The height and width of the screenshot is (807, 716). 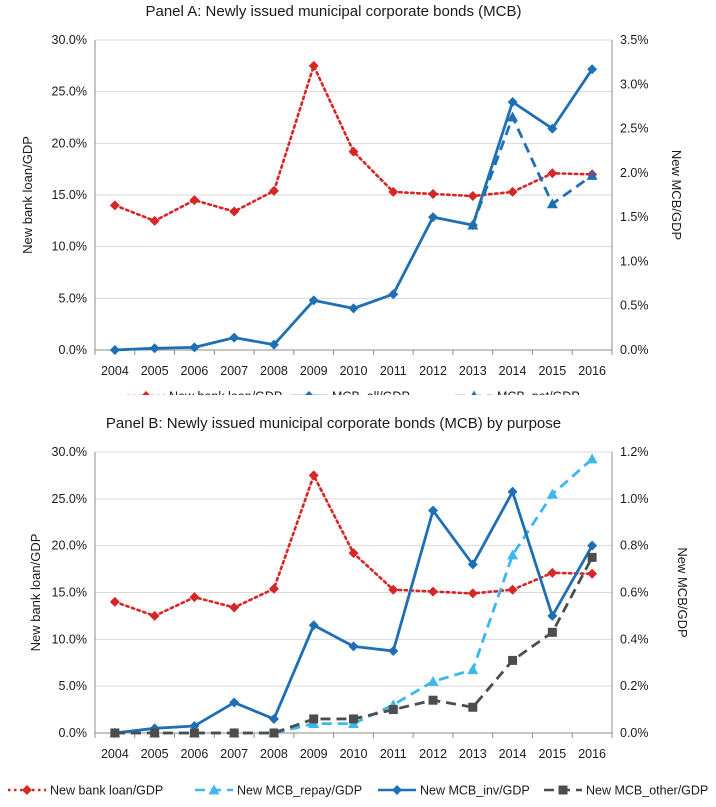 I want to click on x-tick-label: 2006, so click(x=195, y=371).